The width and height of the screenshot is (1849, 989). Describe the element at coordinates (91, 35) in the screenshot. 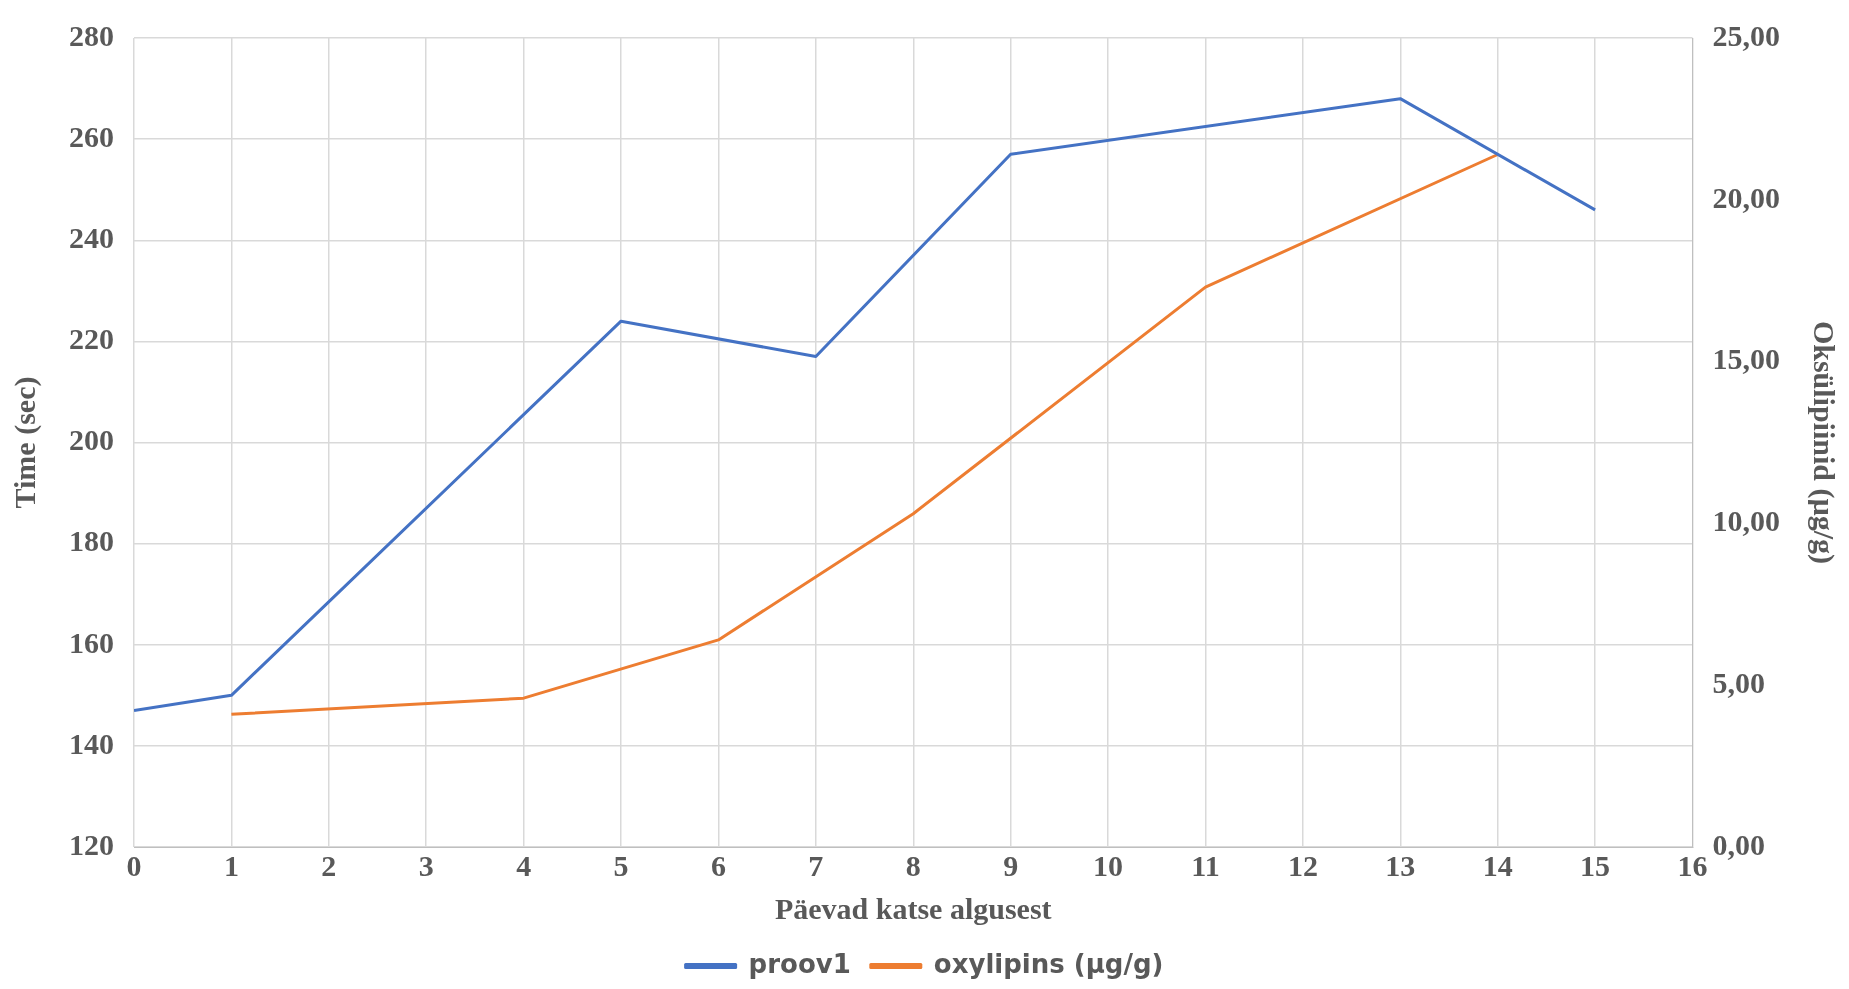

I see `y-tick-label: 280` at that location.